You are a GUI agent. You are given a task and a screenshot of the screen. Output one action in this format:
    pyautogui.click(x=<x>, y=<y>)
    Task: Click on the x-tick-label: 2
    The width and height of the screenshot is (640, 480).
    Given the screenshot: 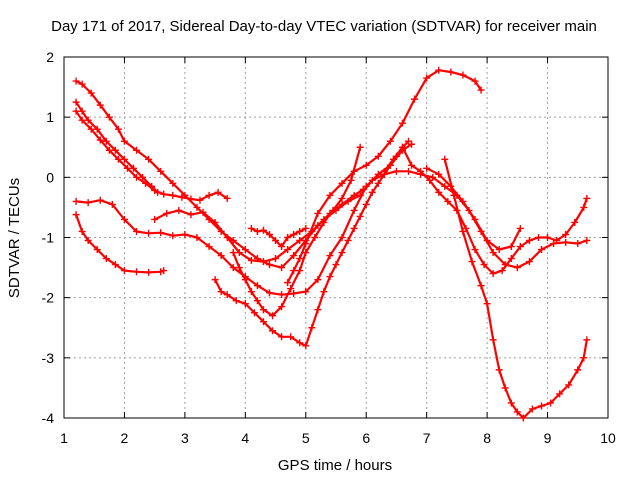 What is the action you would take?
    pyautogui.click(x=125, y=438)
    